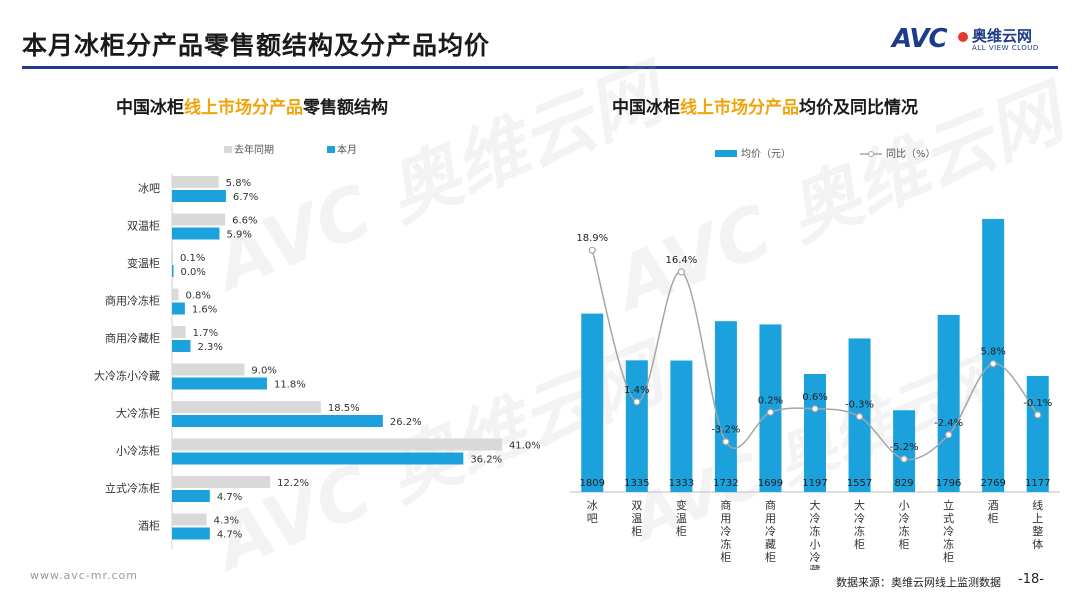 The height and width of the screenshot is (608, 1080). I want to click on data-label-current: 5.9%, so click(238, 235).